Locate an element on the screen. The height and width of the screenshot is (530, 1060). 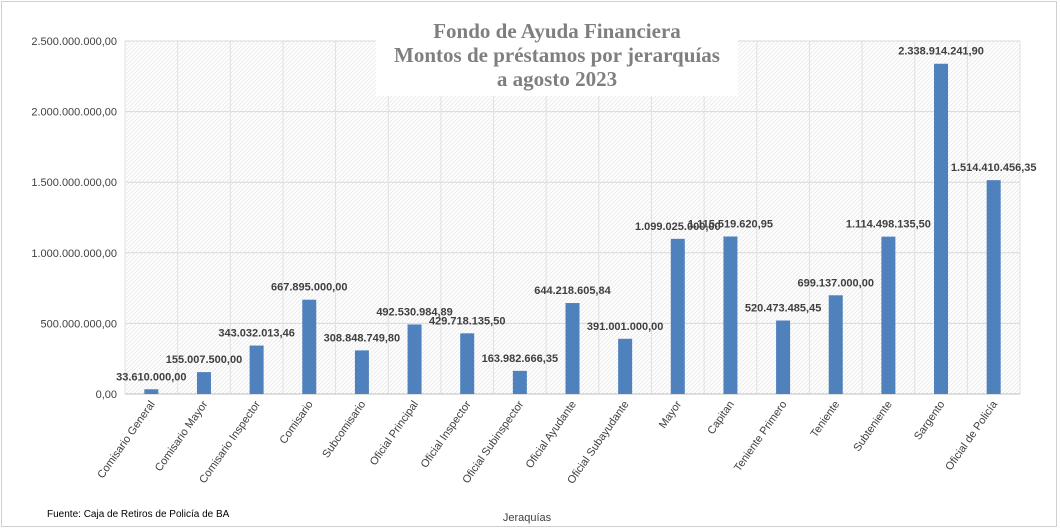
data-label-6: 492.530.984,89 is located at coordinates (414, 312).